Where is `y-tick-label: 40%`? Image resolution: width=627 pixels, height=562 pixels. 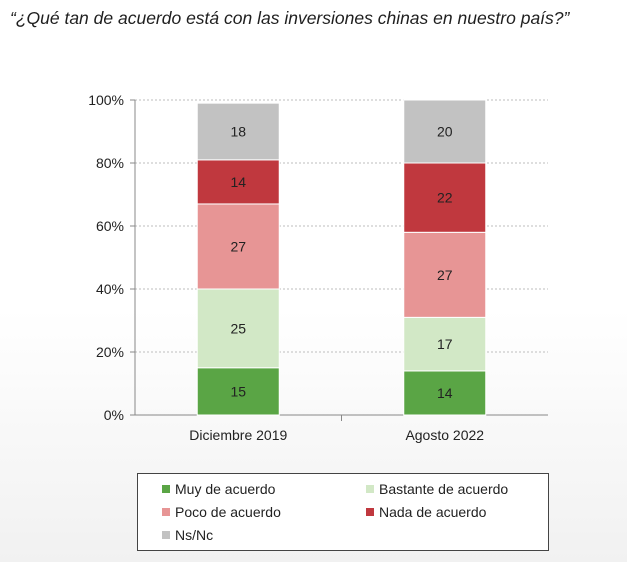
y-tick-label: 40% is located at coordinates (110, 289).